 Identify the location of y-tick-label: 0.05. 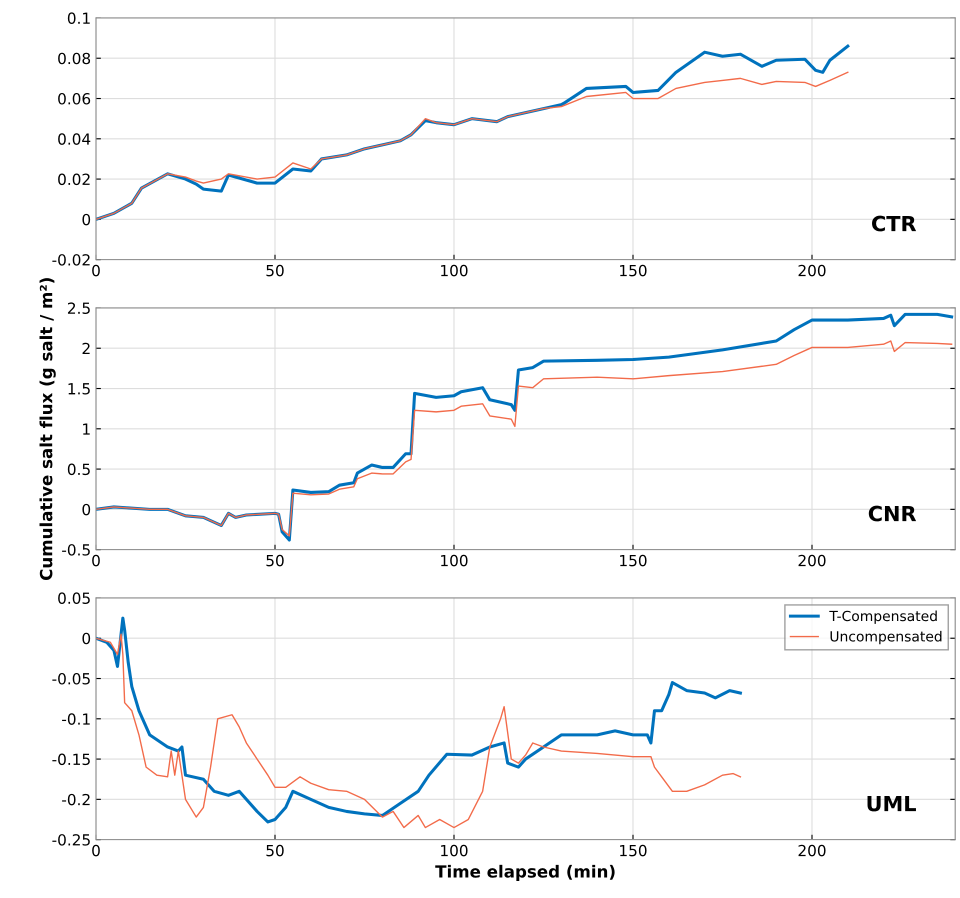
(74, 598).